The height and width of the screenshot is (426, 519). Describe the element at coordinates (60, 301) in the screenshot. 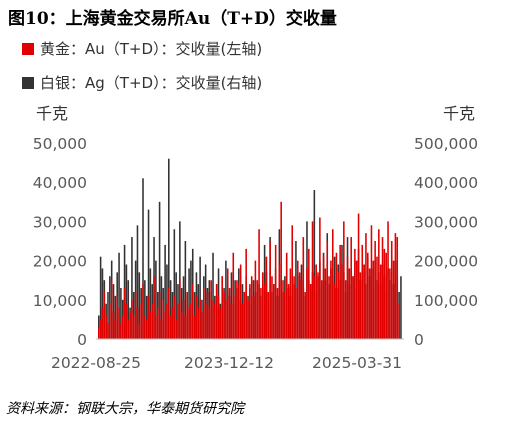

I see `left-y-tick-label: 10,000` at that location.